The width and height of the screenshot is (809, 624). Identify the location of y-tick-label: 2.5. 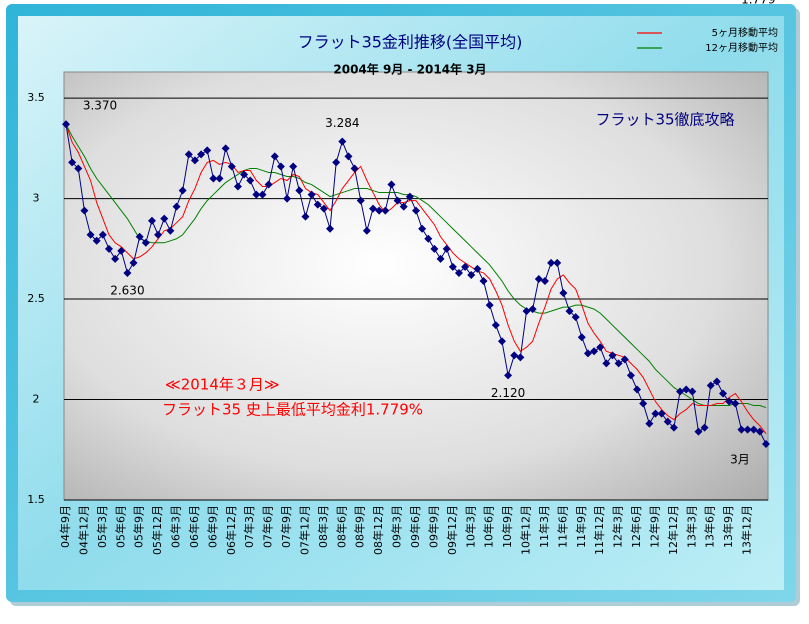
(36, 298).